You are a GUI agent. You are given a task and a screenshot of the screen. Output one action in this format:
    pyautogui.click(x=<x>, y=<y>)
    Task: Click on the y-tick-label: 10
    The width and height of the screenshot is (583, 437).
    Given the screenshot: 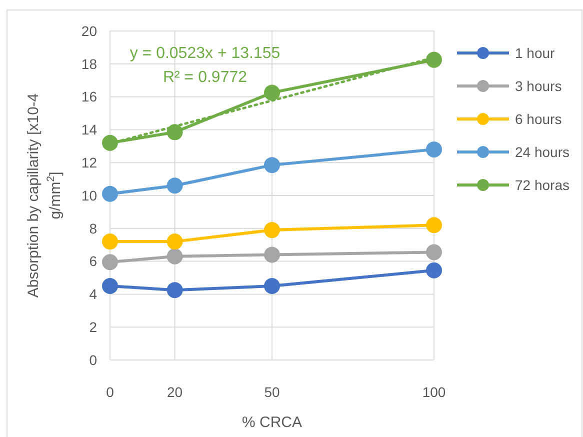 What is the action you would take?
    pyautogui.click(x=89, y=195)
    